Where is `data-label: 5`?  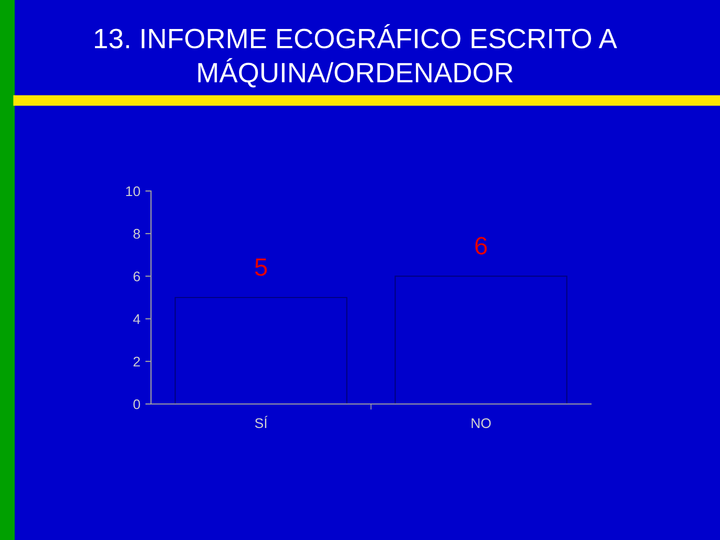
data-label: 5 is located at coordinates (261, 267).